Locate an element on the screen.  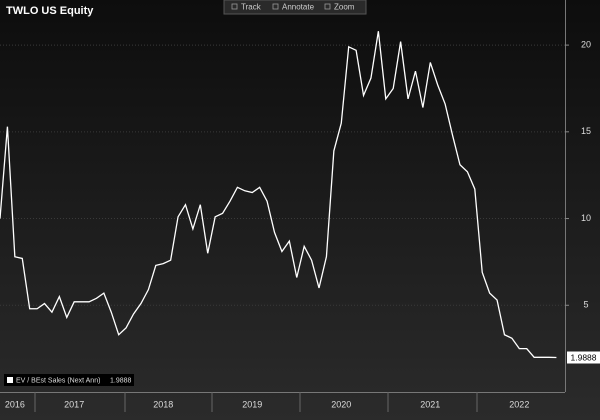
last-value-box is located at coordinates (583, 357).